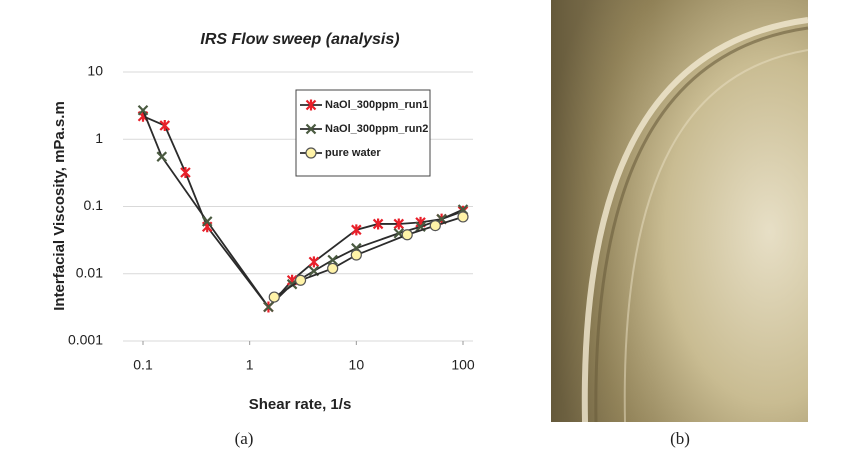 This screenshot has width=843, height=455. What do you see at coordinates (244, 438) in the screenshot?
I see `panel-label: (a)` at bounding box center [244, 438].